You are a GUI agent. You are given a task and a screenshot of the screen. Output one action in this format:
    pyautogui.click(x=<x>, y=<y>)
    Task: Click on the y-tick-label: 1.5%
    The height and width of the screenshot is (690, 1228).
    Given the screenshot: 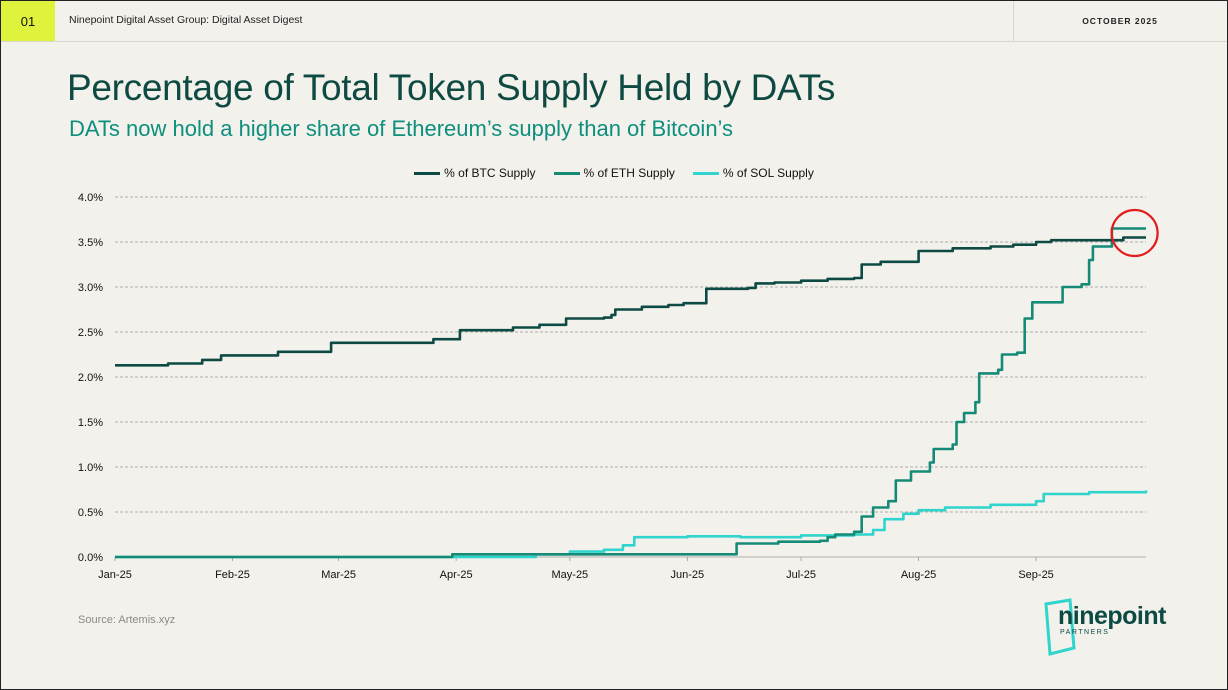 What is the action you would take?
    pyautogui.click(x=90, y=423)
    